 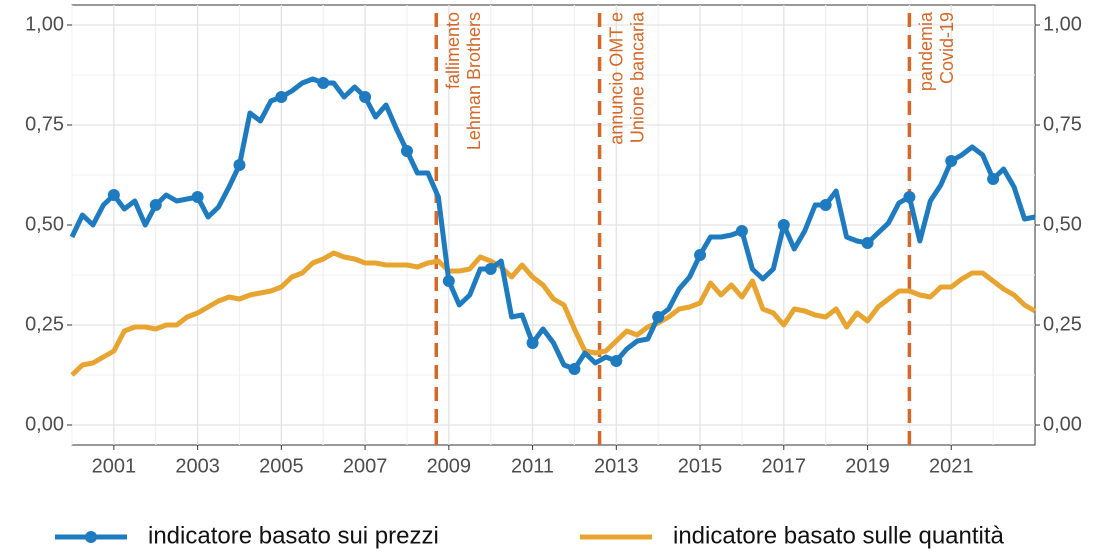 I want to click on annotation-text: pandemia, so click(x=926, y=51).